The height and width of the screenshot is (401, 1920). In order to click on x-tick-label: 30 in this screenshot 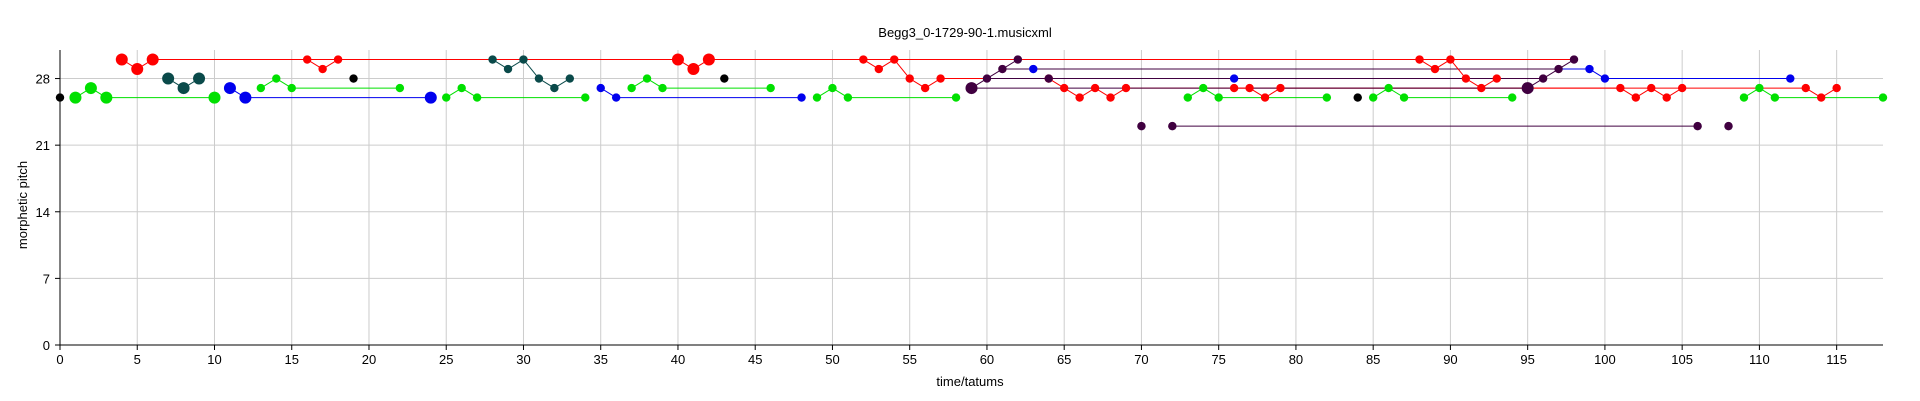, I will do `click(523, 359)`.